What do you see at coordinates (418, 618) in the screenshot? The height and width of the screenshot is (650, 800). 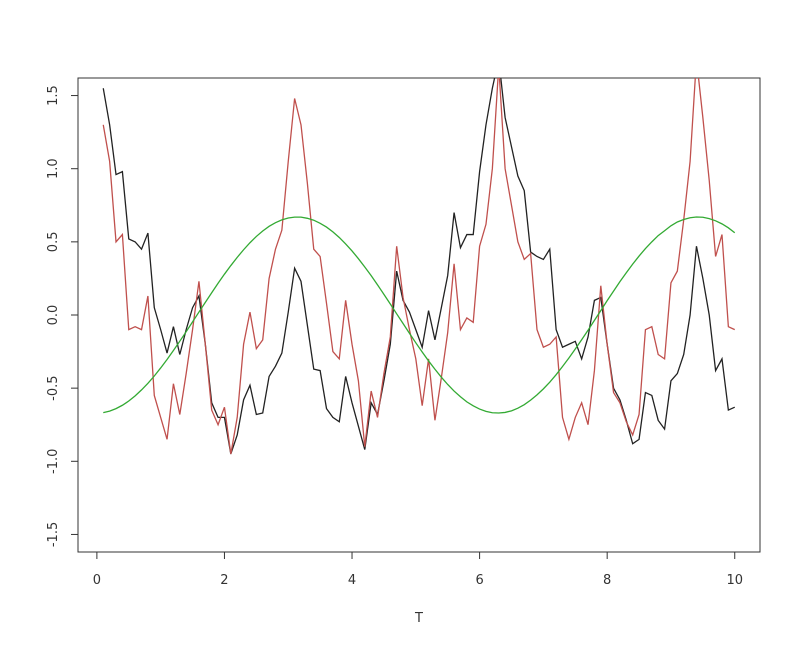 I see `x-axis-label: T` at bounding box center [418, 618].